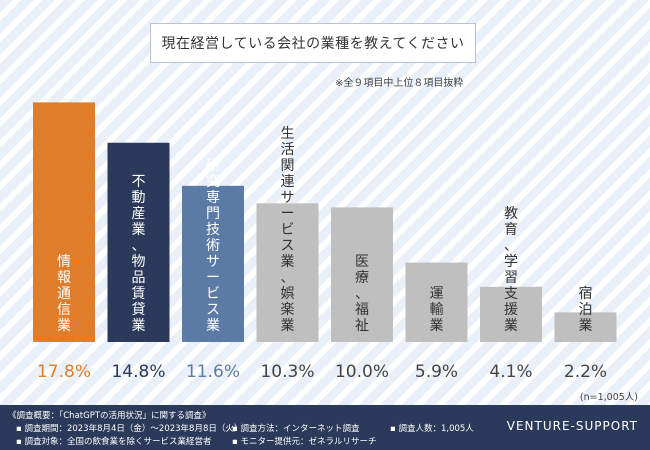  I want to click on survey-title: 《調査概要：「ChatGPTの活用状況」に関する調査》, so click(109, 416).